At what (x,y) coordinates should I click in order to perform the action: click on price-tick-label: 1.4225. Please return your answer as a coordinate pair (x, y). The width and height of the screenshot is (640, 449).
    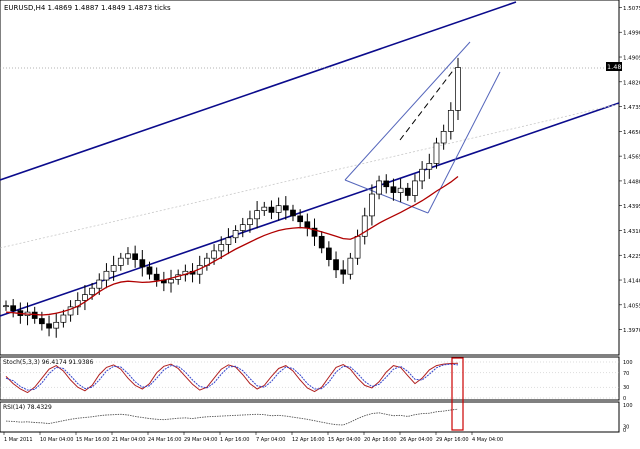
    Looking at the image, I should click on (631, 257).